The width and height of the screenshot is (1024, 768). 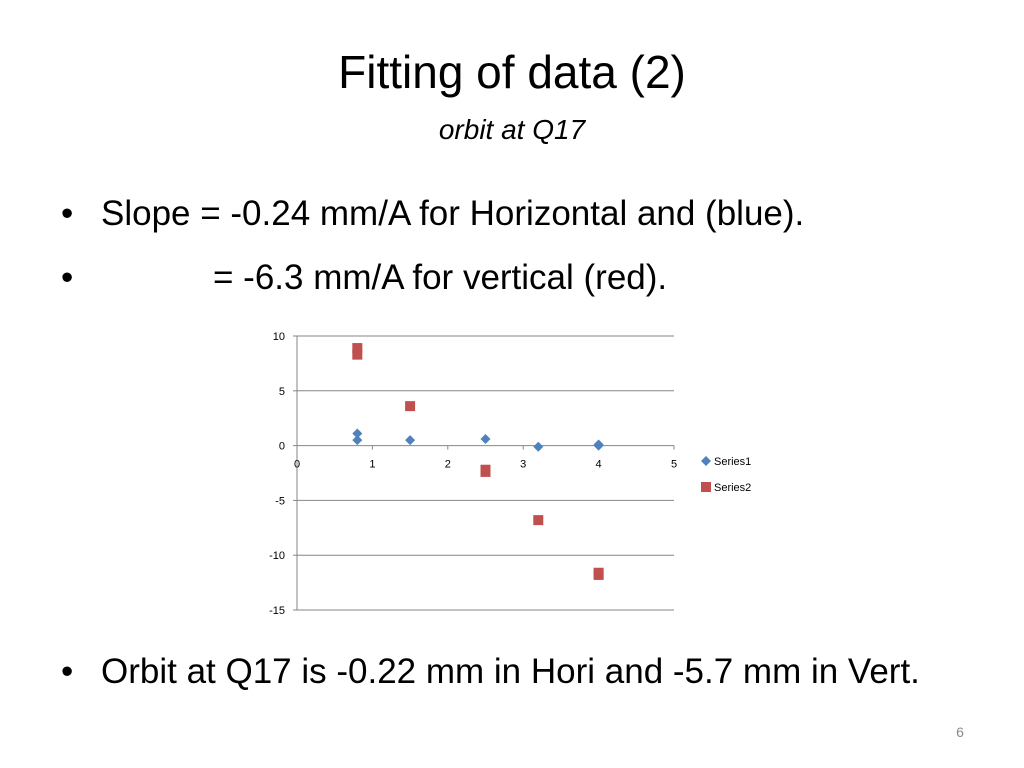 I want to click on legend-marker-series2, so click(x=706, y=487).